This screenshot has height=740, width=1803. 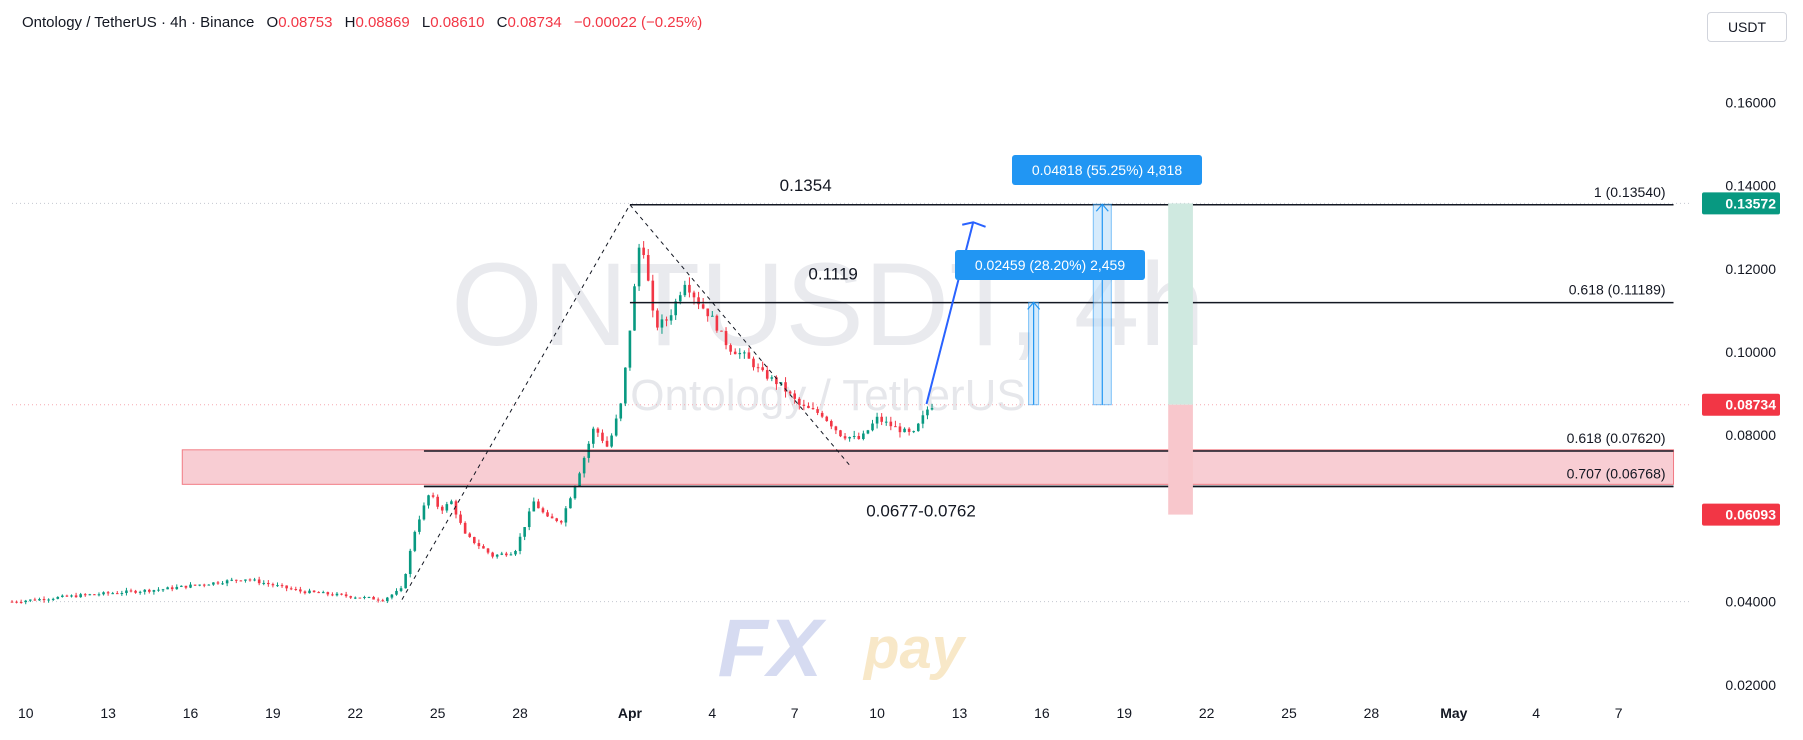 What do you see at coordinates (1453, 713) in the screenshot?
I see `date-axis-tick: May` at bounding box center [1453, 713].